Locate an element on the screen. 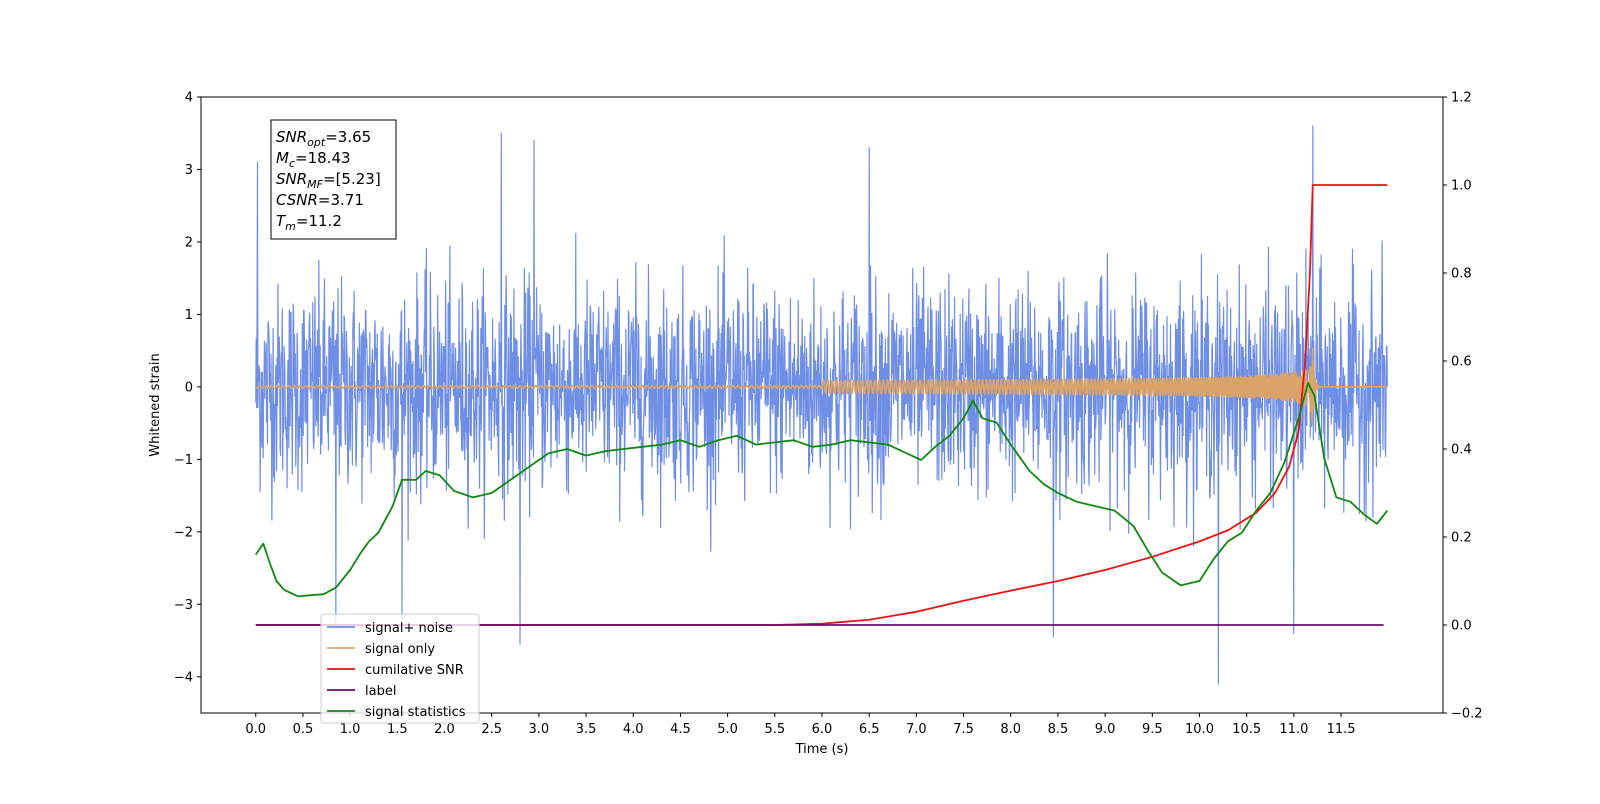  x-tick-label: 0.0 is located at coordinates (255, 729).